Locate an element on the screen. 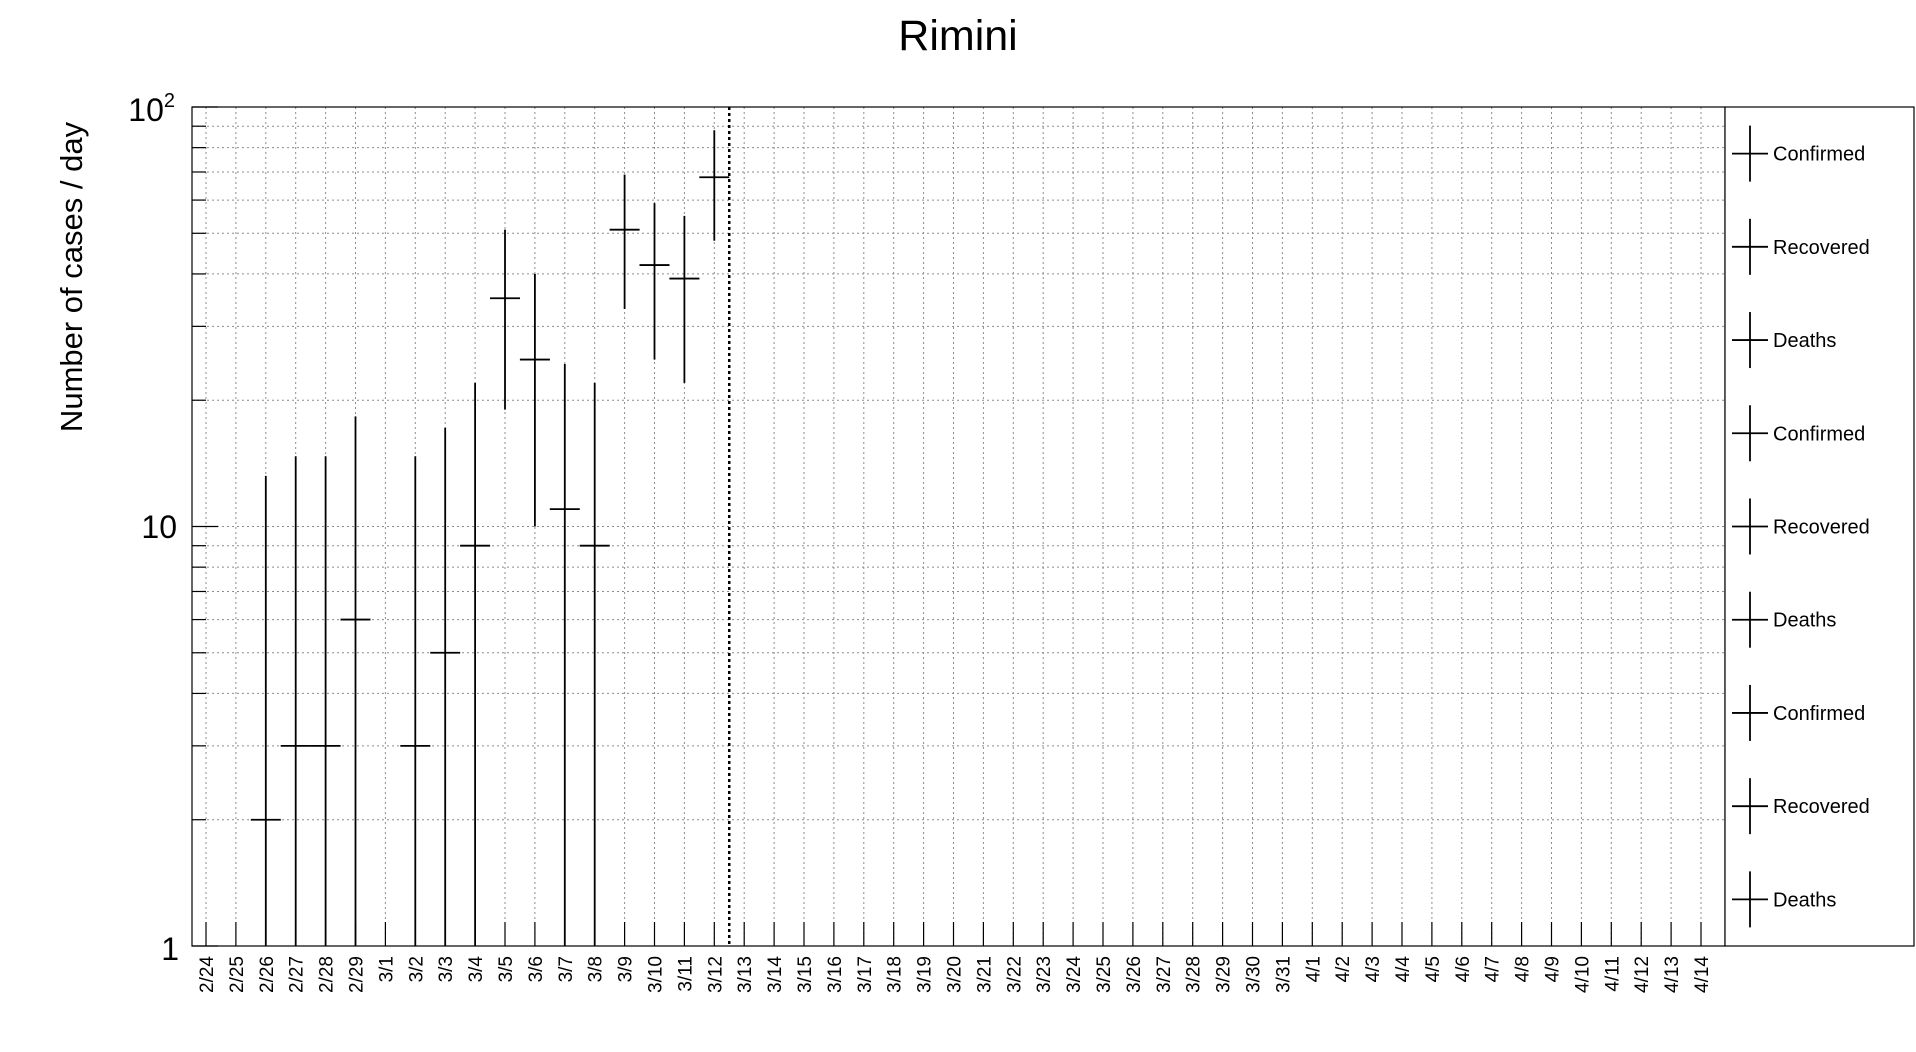  y-tick-label-100-exp: 2 is located at coordinates (169, 101).